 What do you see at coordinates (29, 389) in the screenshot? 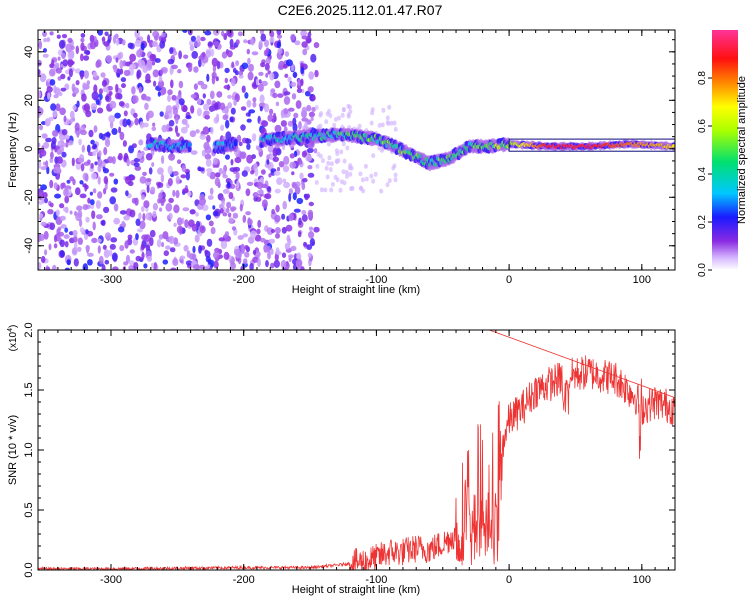
I see `snr-y-tick-label: 1.5` at bounding box center [29, 389].